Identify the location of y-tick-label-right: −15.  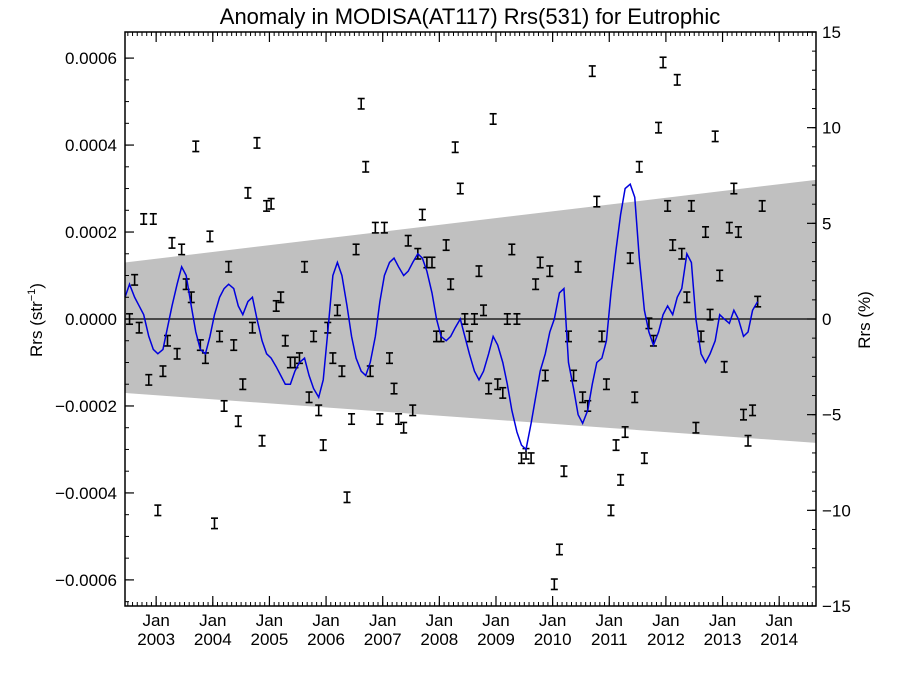
(836, 606).